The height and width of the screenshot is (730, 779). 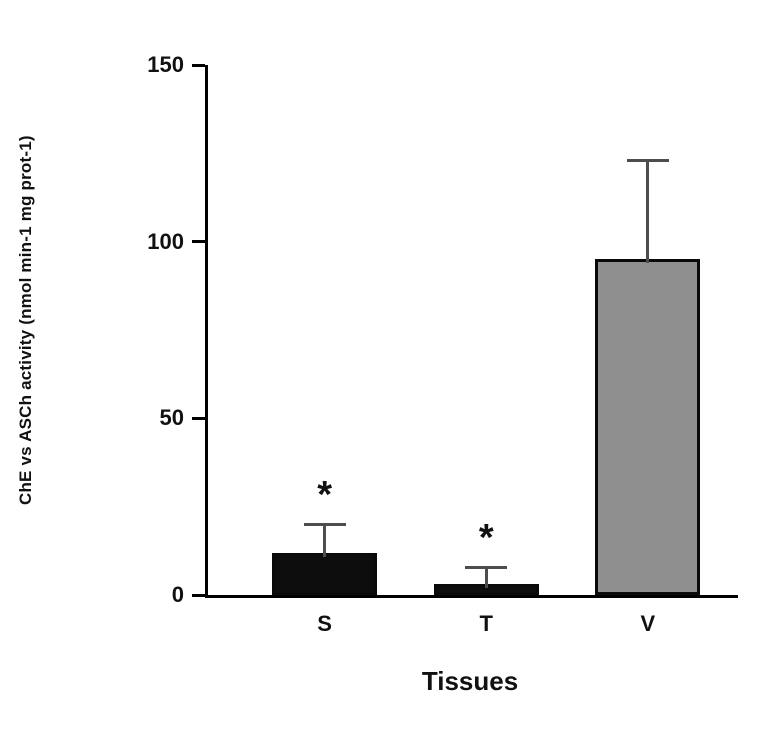 I want to click on error-bar-line-V, so click(x=648, y=212).